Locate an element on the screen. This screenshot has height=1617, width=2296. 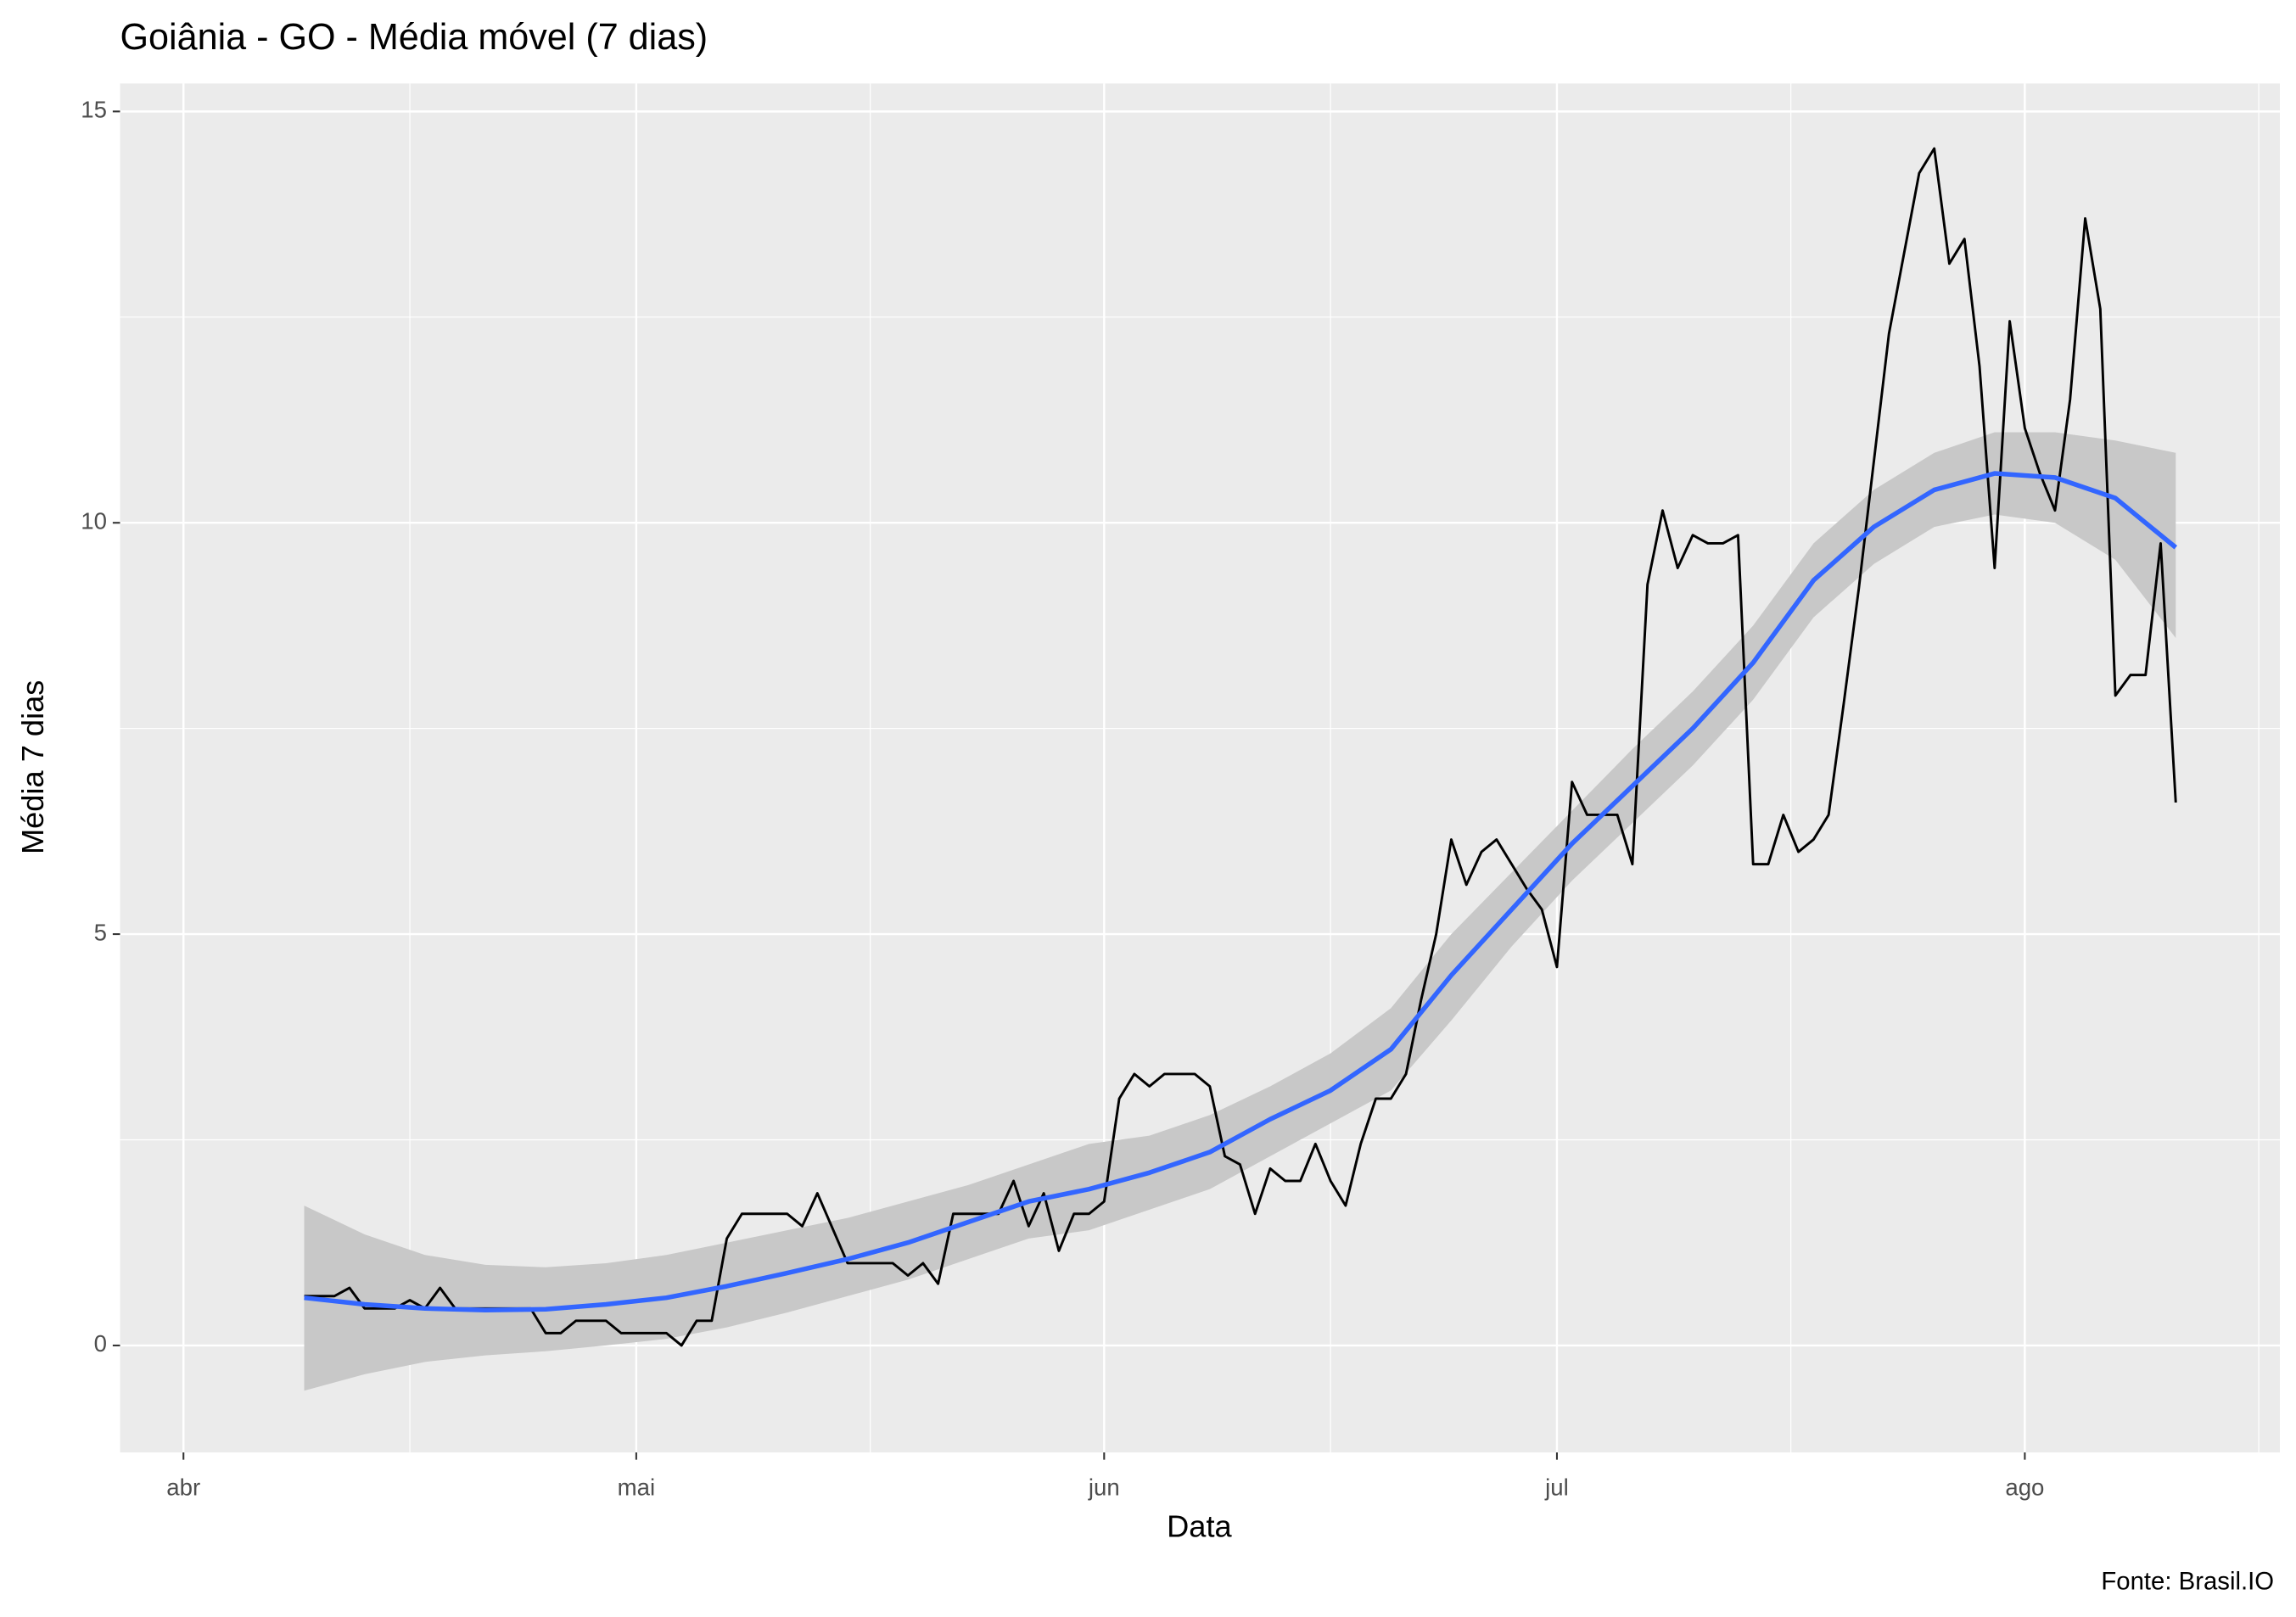
y-axis-label: Média 7 dias is located at coordinates (32, 767).